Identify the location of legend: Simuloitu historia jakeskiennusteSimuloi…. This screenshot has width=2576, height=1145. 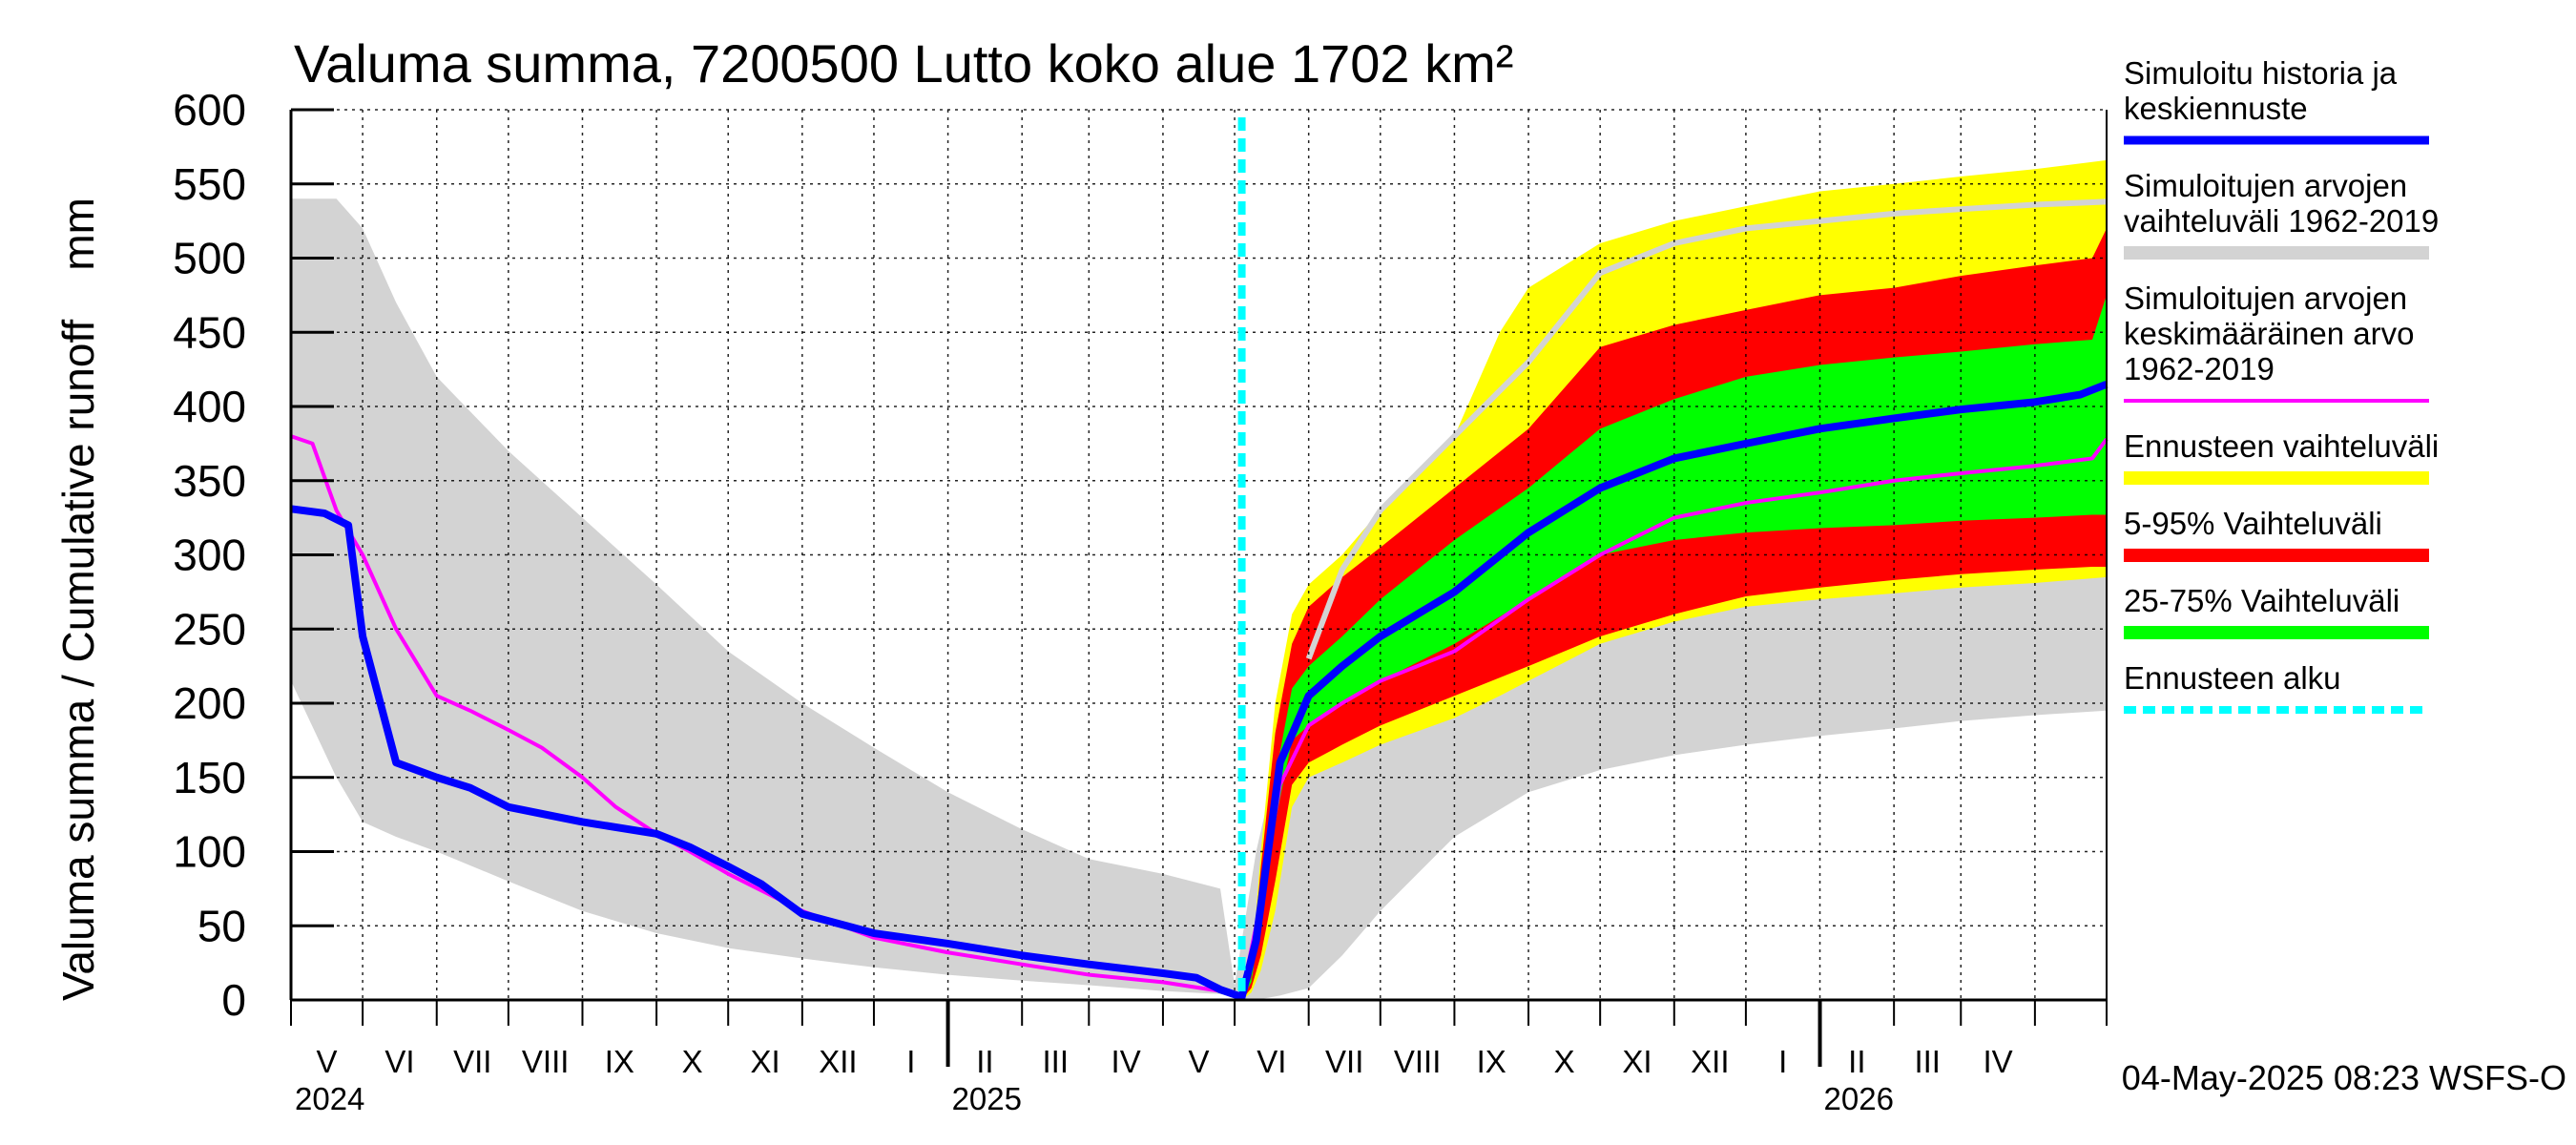
(2281, 384).